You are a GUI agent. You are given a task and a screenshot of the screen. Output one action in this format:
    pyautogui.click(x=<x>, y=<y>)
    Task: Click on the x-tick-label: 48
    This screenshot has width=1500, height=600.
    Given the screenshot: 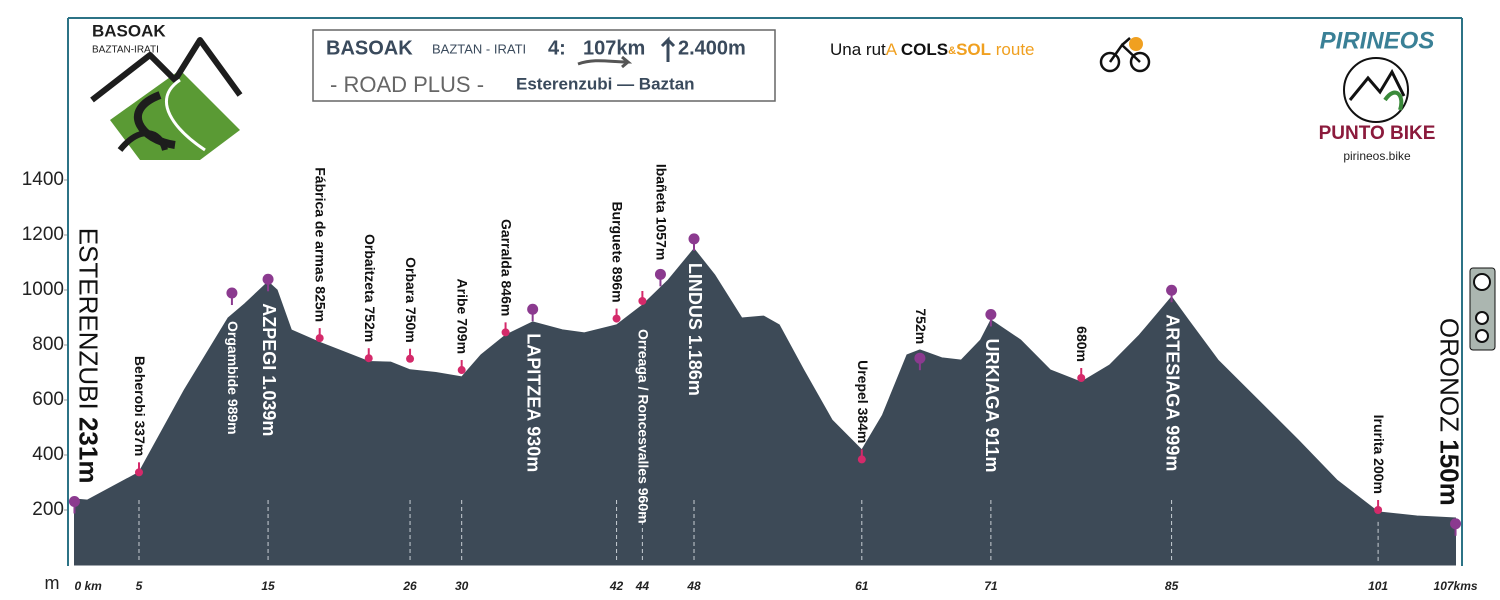 What is the action you would take?
    pyautogui.click(x=693, y=586)
    